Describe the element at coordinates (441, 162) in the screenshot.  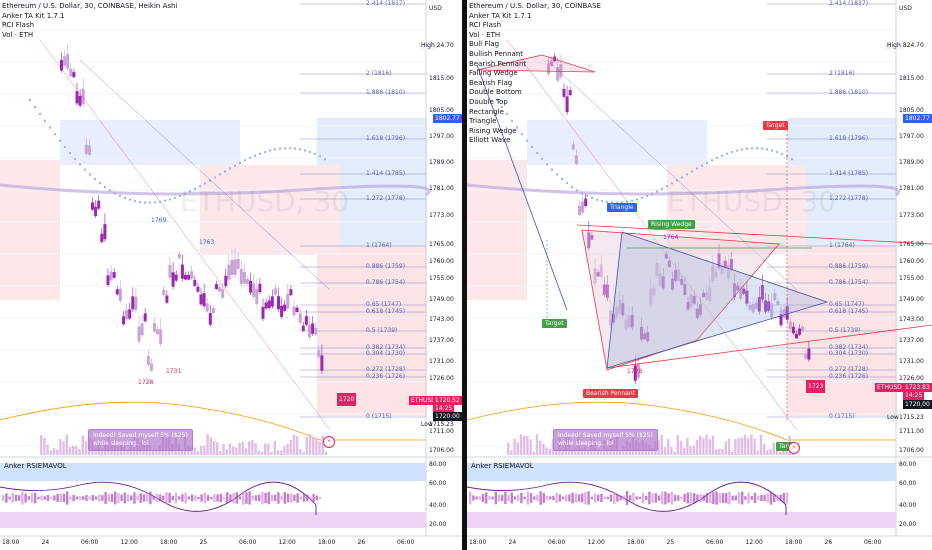
I see `price-axis-label: 1789.00` at that location.